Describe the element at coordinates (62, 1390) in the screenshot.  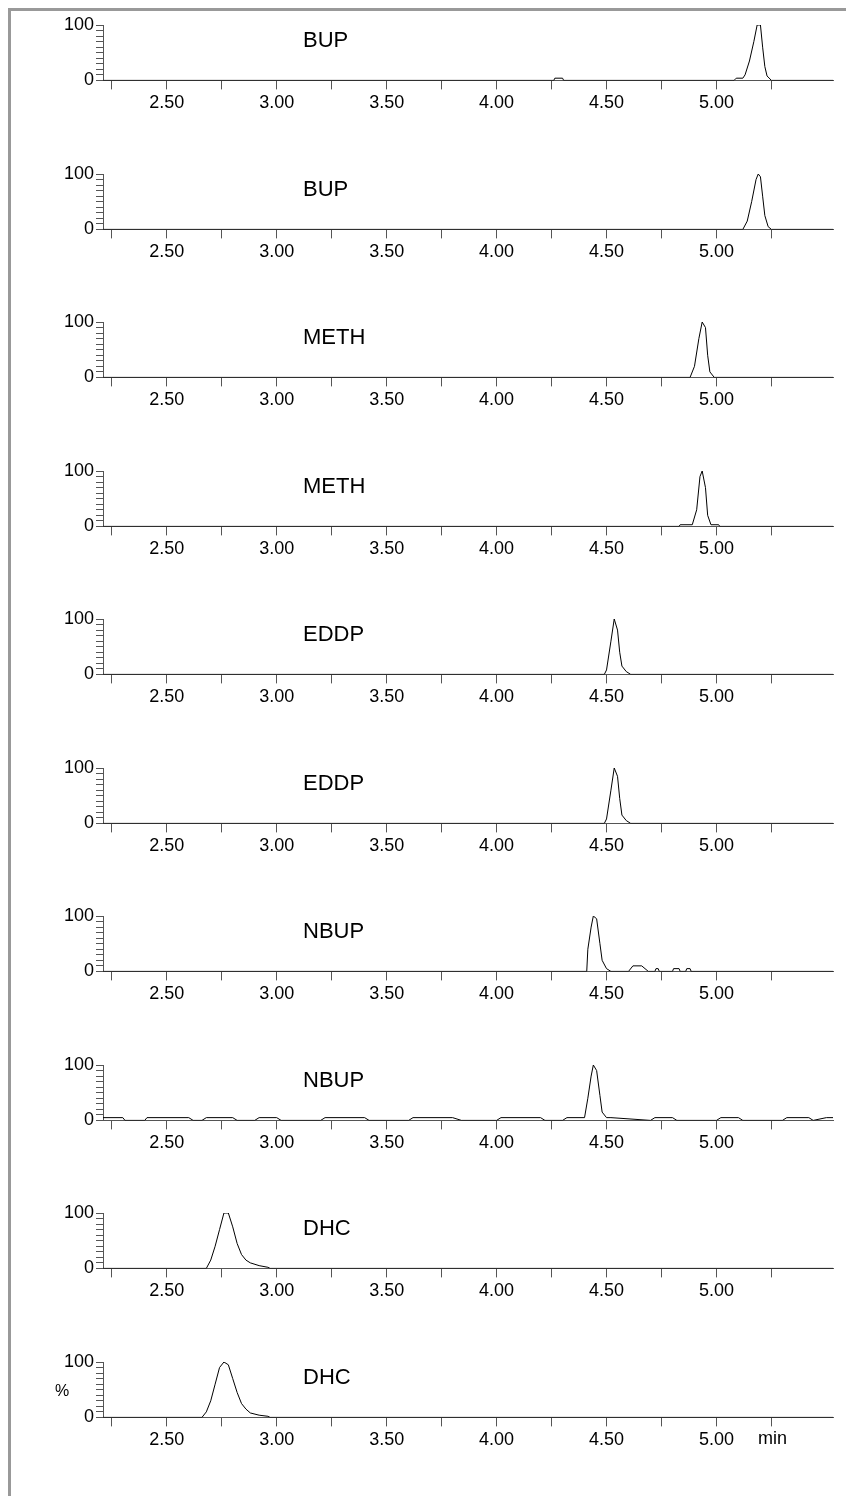
I see `y-axis-title: %` at that location.